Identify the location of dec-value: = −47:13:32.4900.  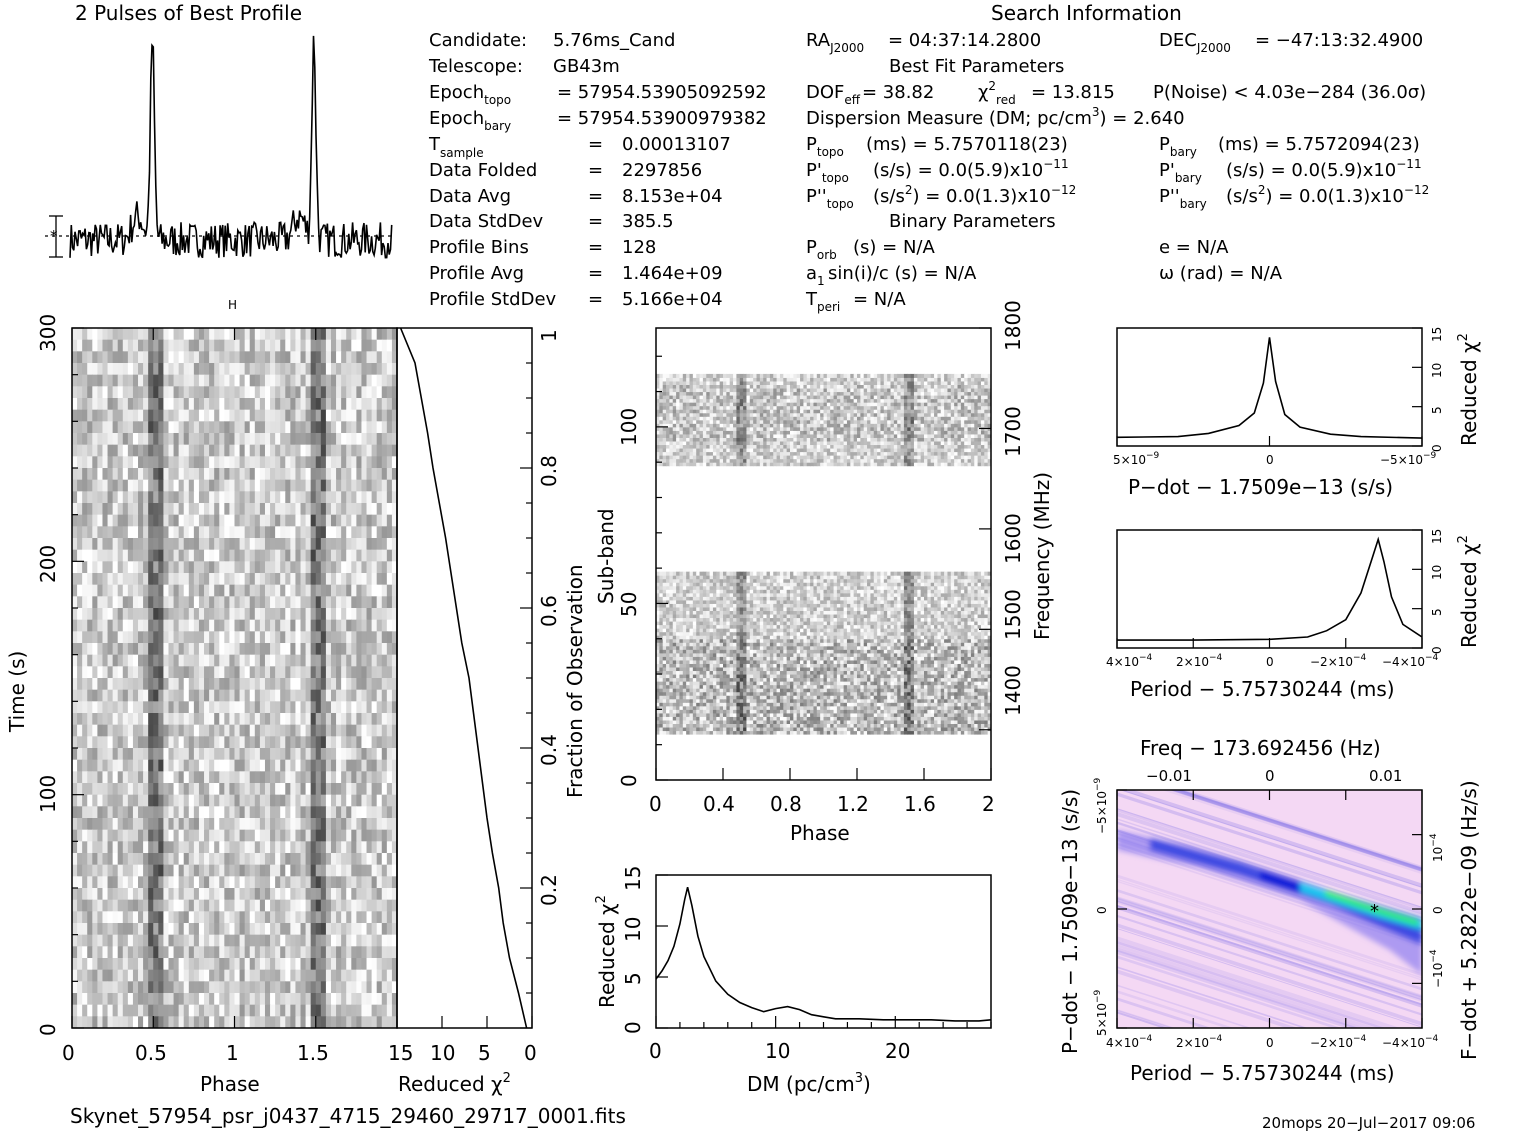
(1339, 40).